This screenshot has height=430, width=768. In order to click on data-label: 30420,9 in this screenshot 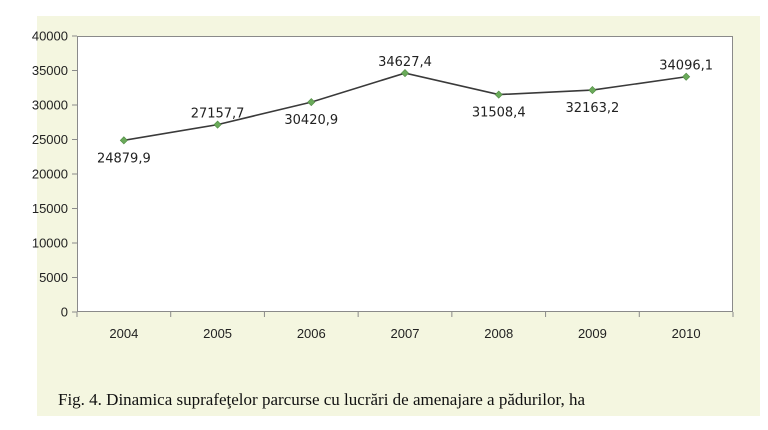, I will do `click(311, 120)`.